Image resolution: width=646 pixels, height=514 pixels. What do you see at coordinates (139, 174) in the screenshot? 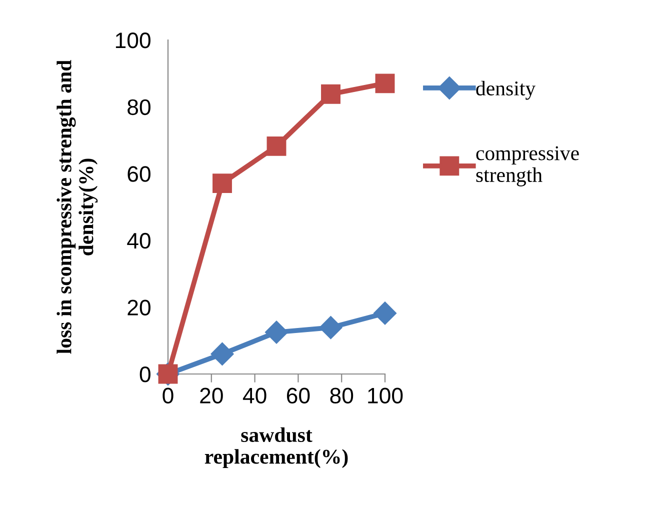
I see `y-tick-label: 60` at bounding box center [139, 174].